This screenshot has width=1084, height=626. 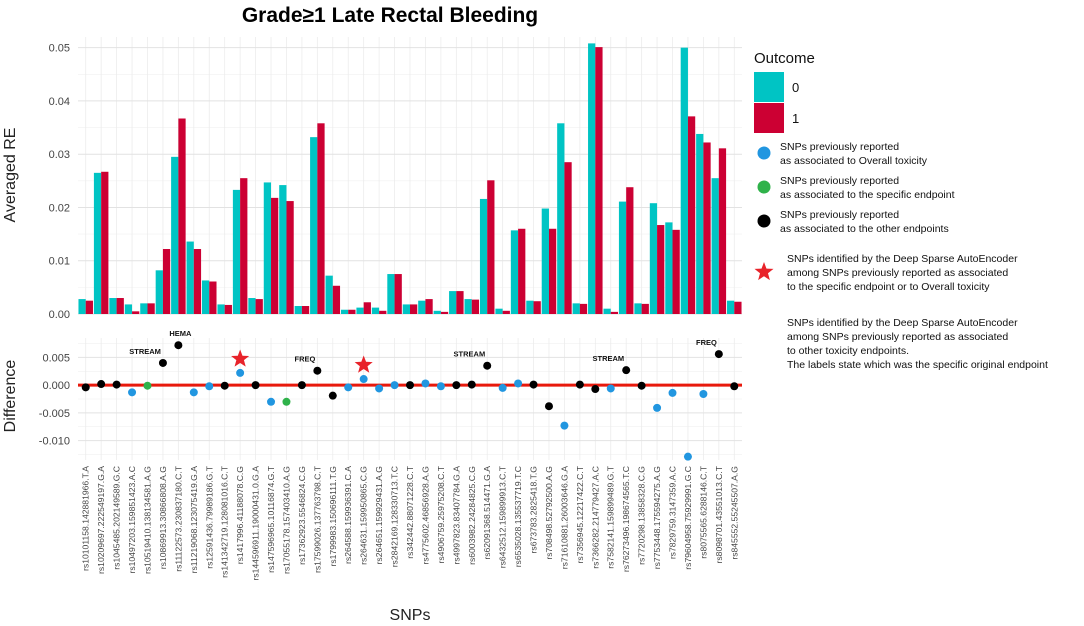 What do you see at coordinates (101, 520) in the screenshot?
I see `x-tick-label: rs10209697.222549197.G.A` at bounding box center [101, 520].